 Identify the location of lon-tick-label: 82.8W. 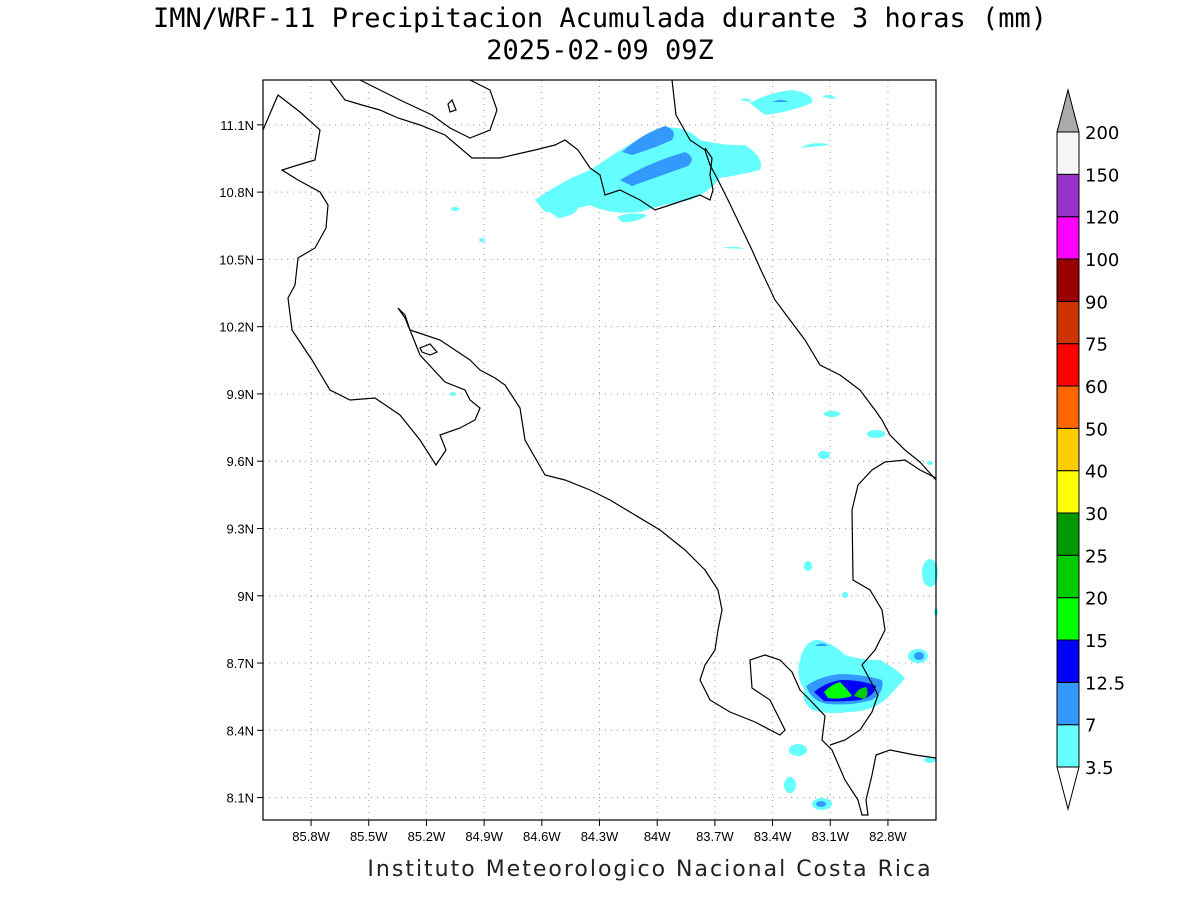
(888, 836).